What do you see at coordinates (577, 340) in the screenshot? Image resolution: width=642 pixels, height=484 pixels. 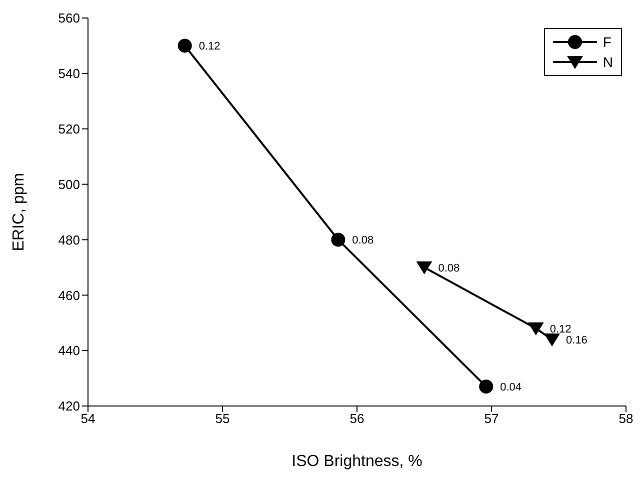 I see `annotation: 0.16` at bounding box center [577, 340].